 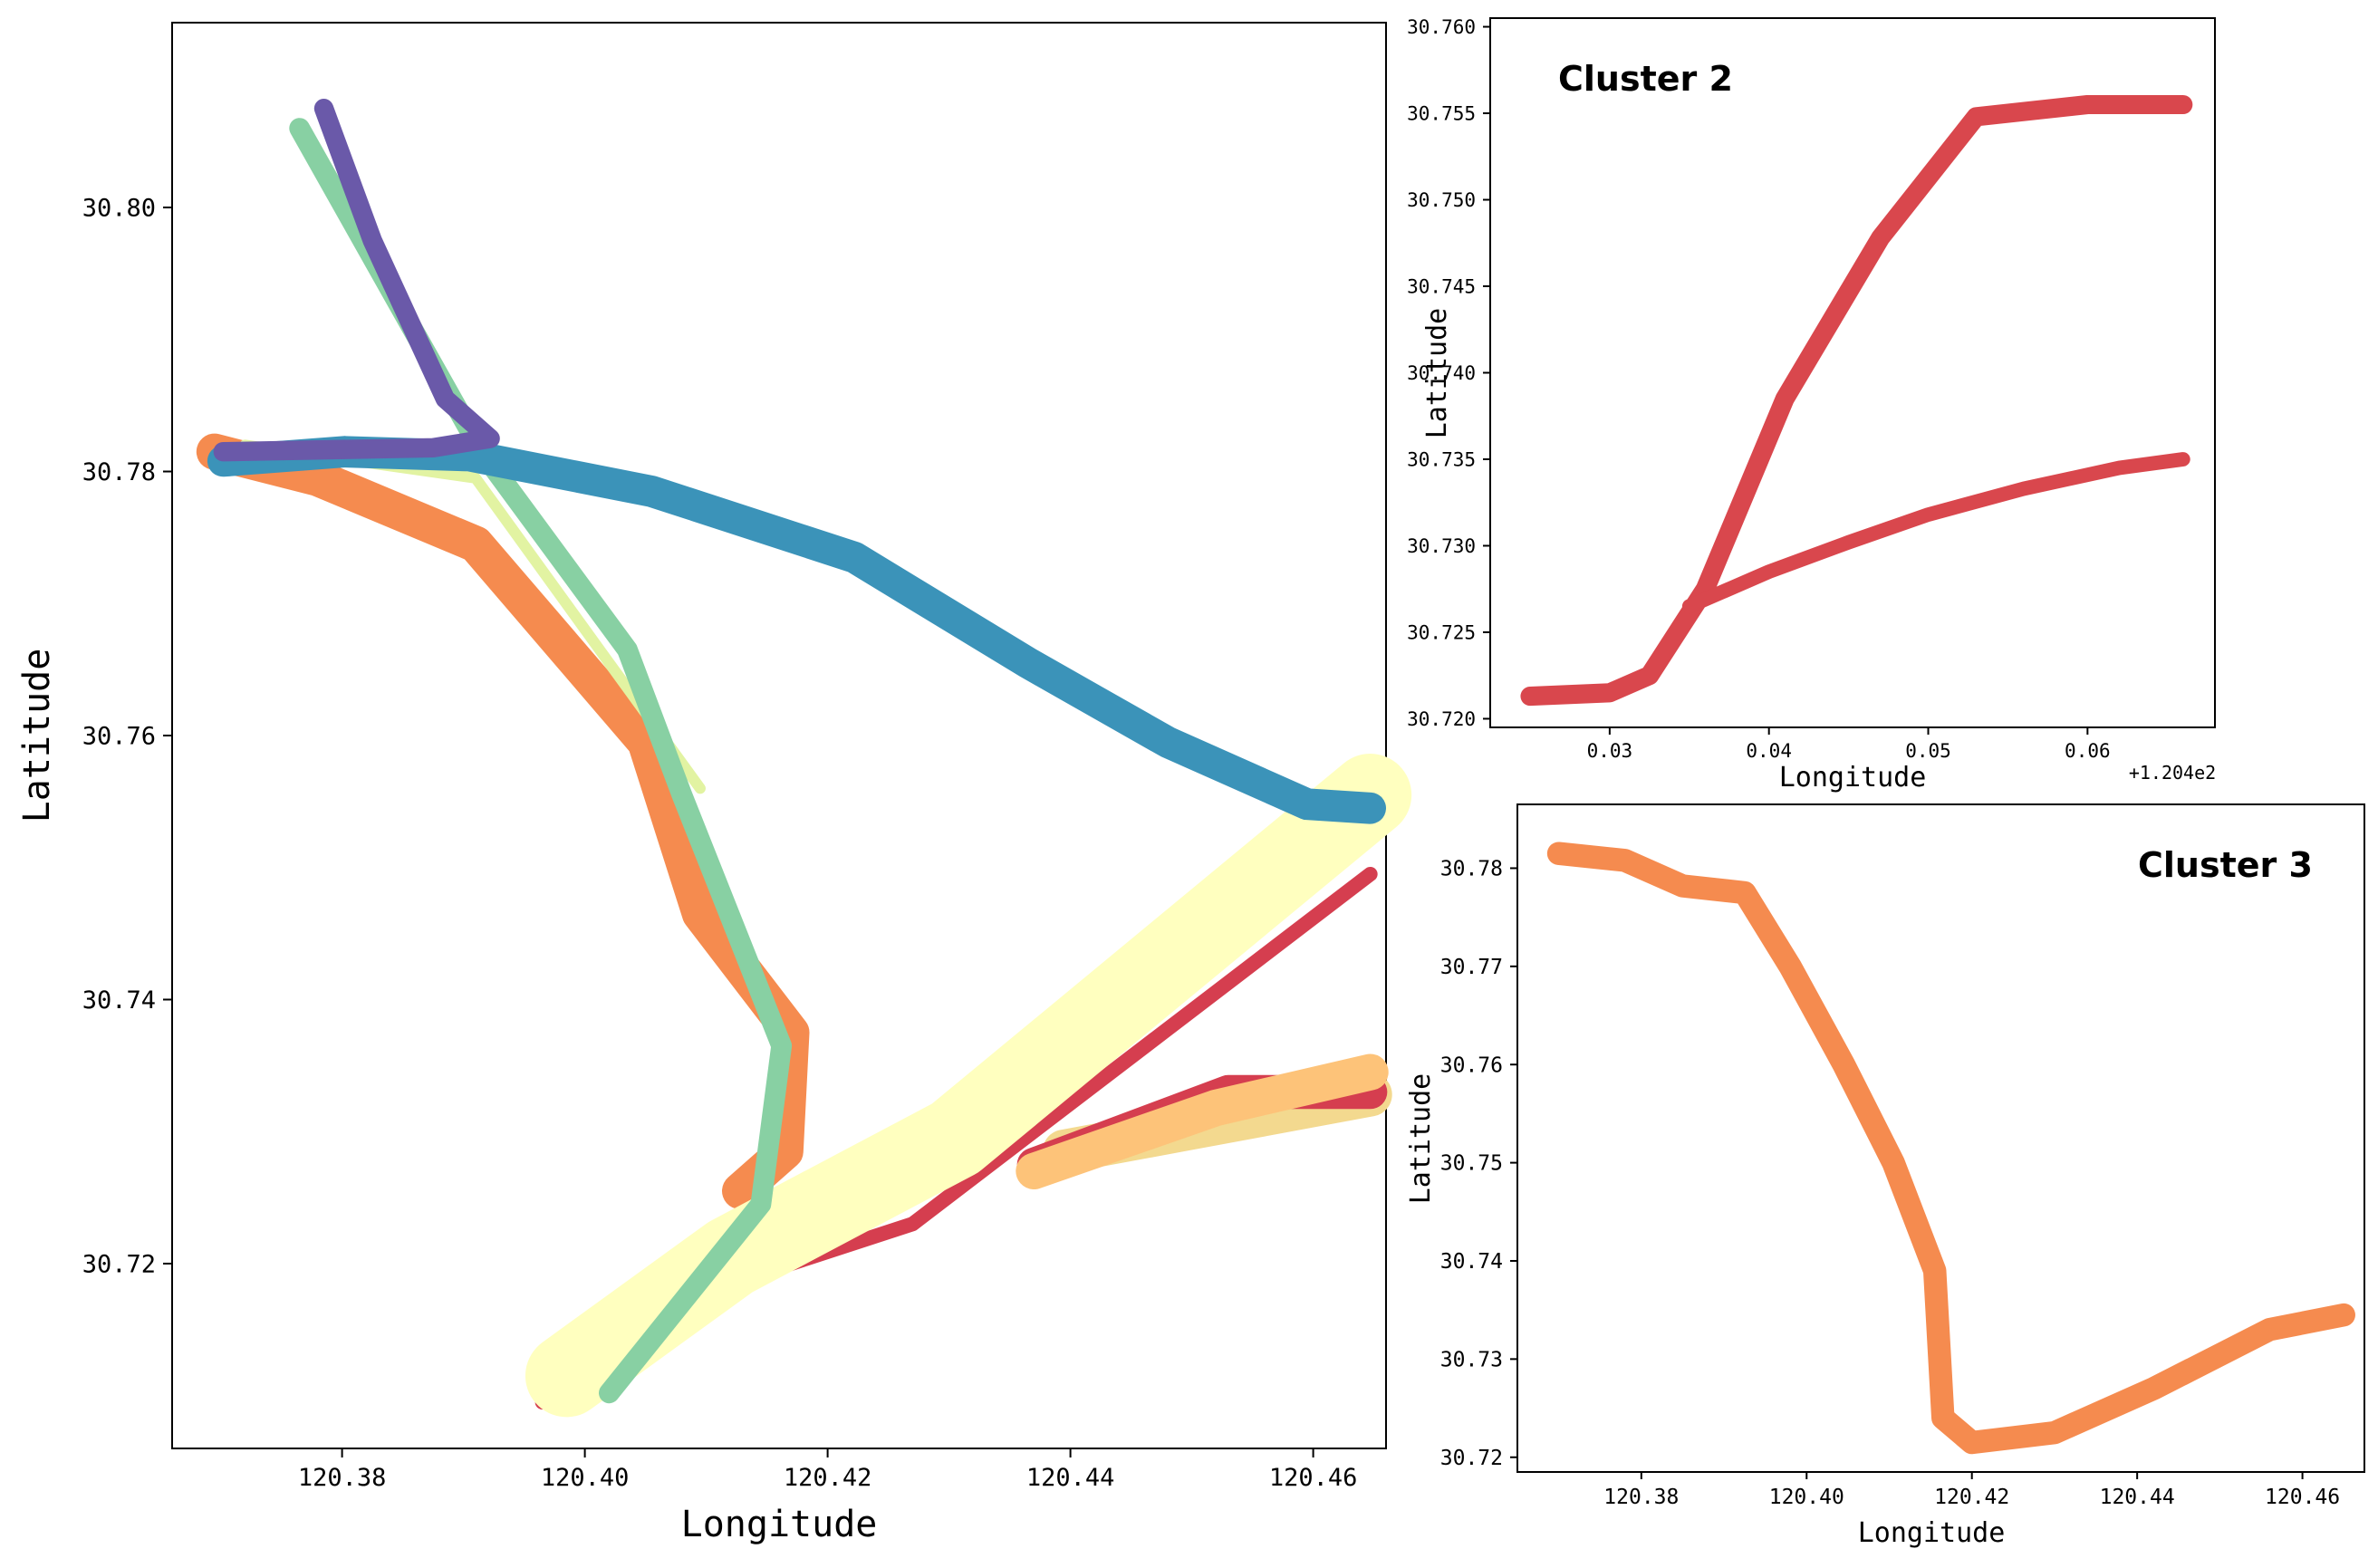 I want to click on main-y-tick-label: 30.78, so click(x=119, y=472).